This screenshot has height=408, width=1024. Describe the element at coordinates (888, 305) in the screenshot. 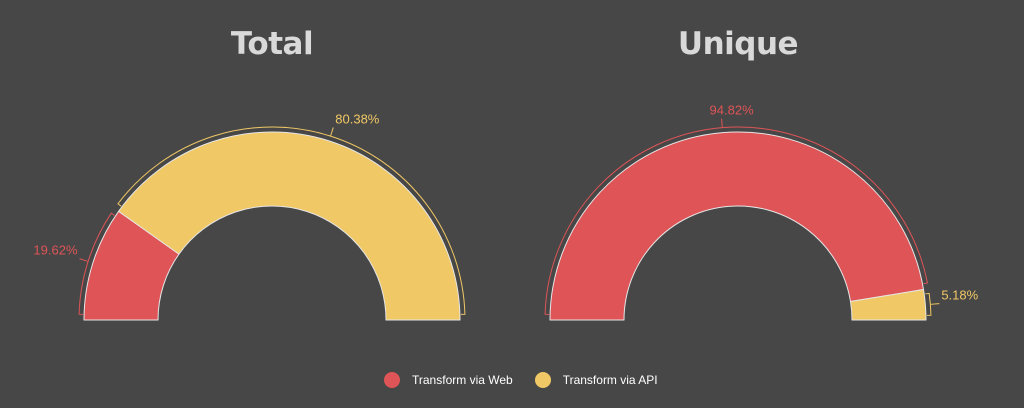

I see `unique-slice-api` at that location.